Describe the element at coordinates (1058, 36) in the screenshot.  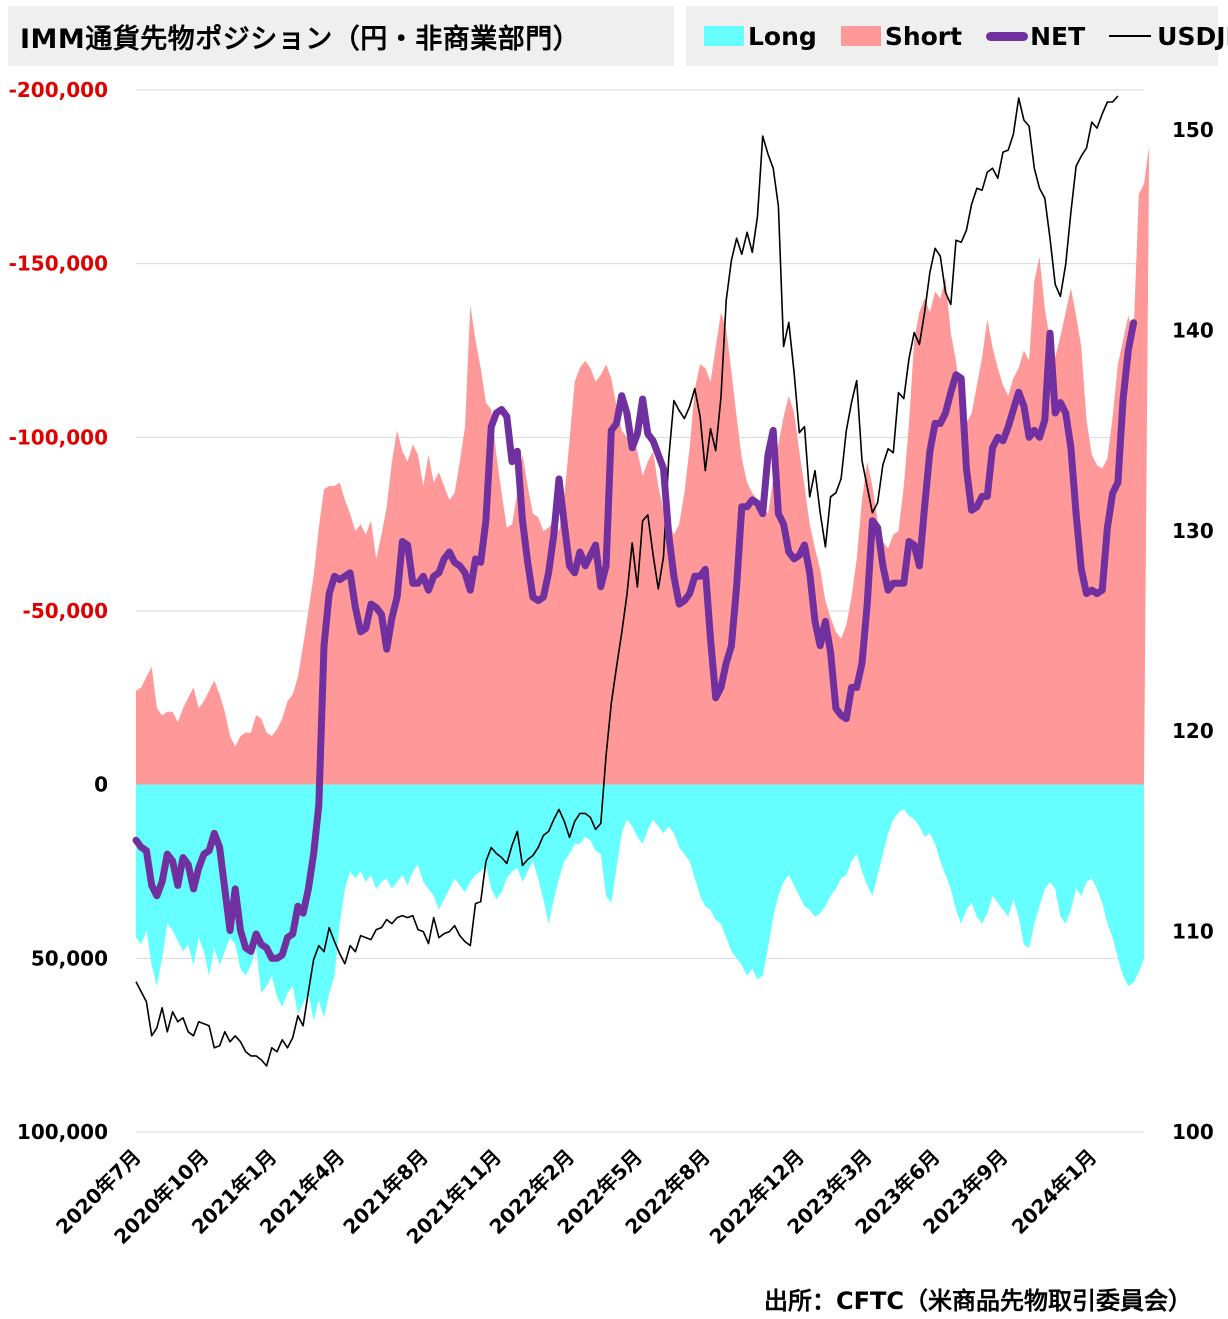
I see `legend-label-net: NET` at that location.